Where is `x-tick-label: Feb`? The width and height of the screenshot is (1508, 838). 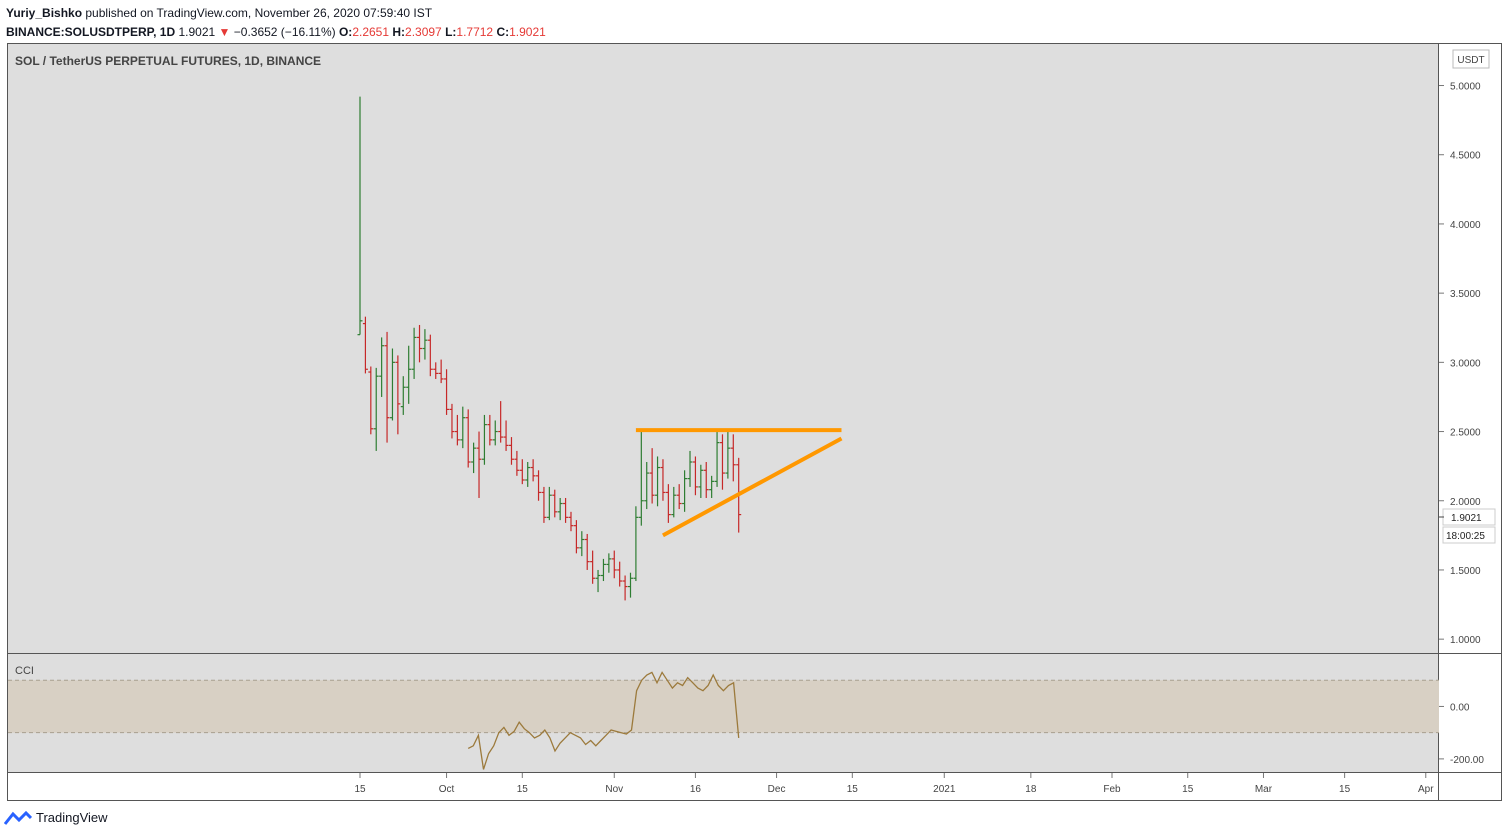
x-tick-label: Feb is located at coordinates (1112, 789).